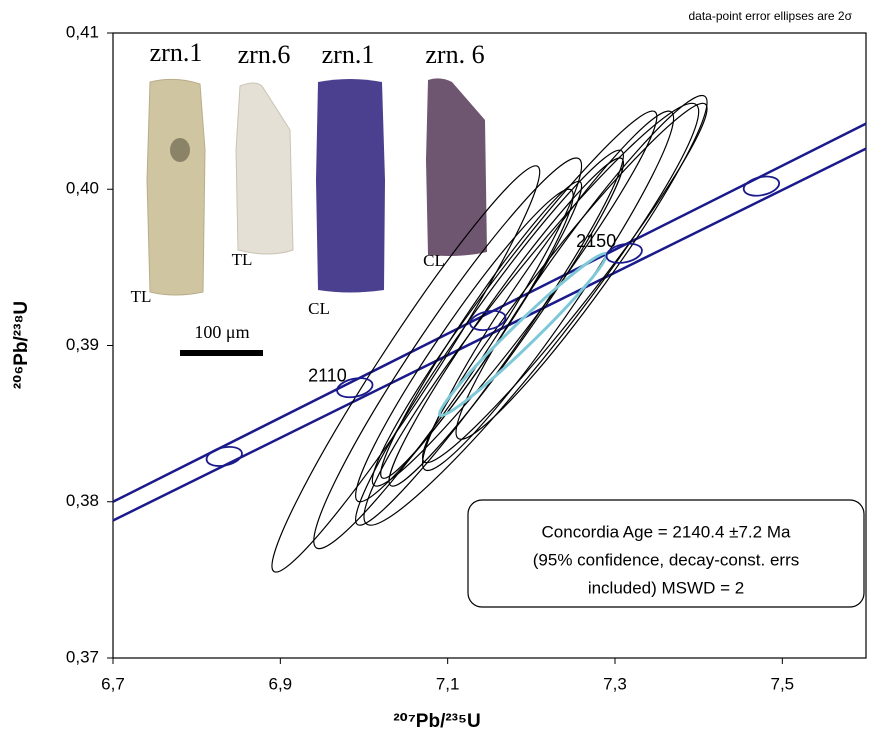 Image resolution: width=872 pixels, height=743 pixels. What do you see at coordinates (21, 345) in the screenshot?
I see `y-axis-label: ²⁰⁶Pb/²³⁸U` at bounding box center [21, 345].